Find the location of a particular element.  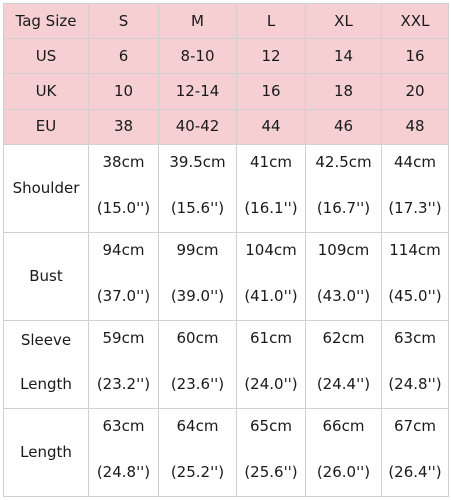

inch-value: (25.2'') is located at coordinates (197, 472).